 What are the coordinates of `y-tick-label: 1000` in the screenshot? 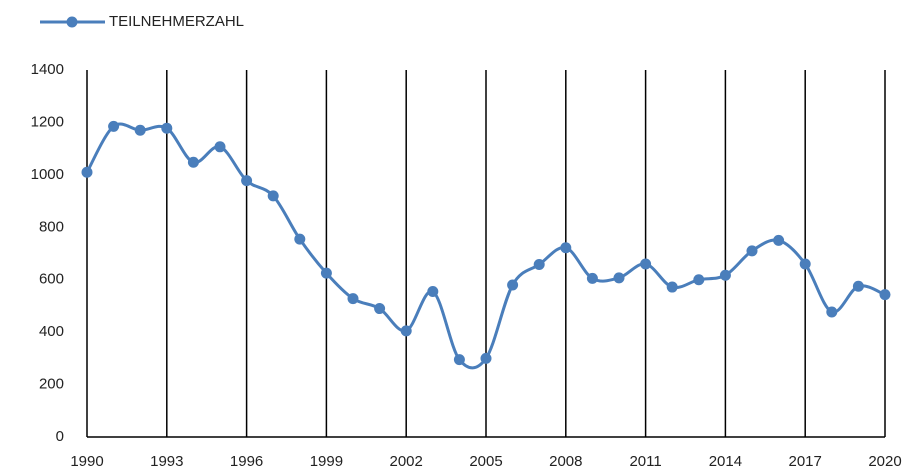 It's located at (47, 174).